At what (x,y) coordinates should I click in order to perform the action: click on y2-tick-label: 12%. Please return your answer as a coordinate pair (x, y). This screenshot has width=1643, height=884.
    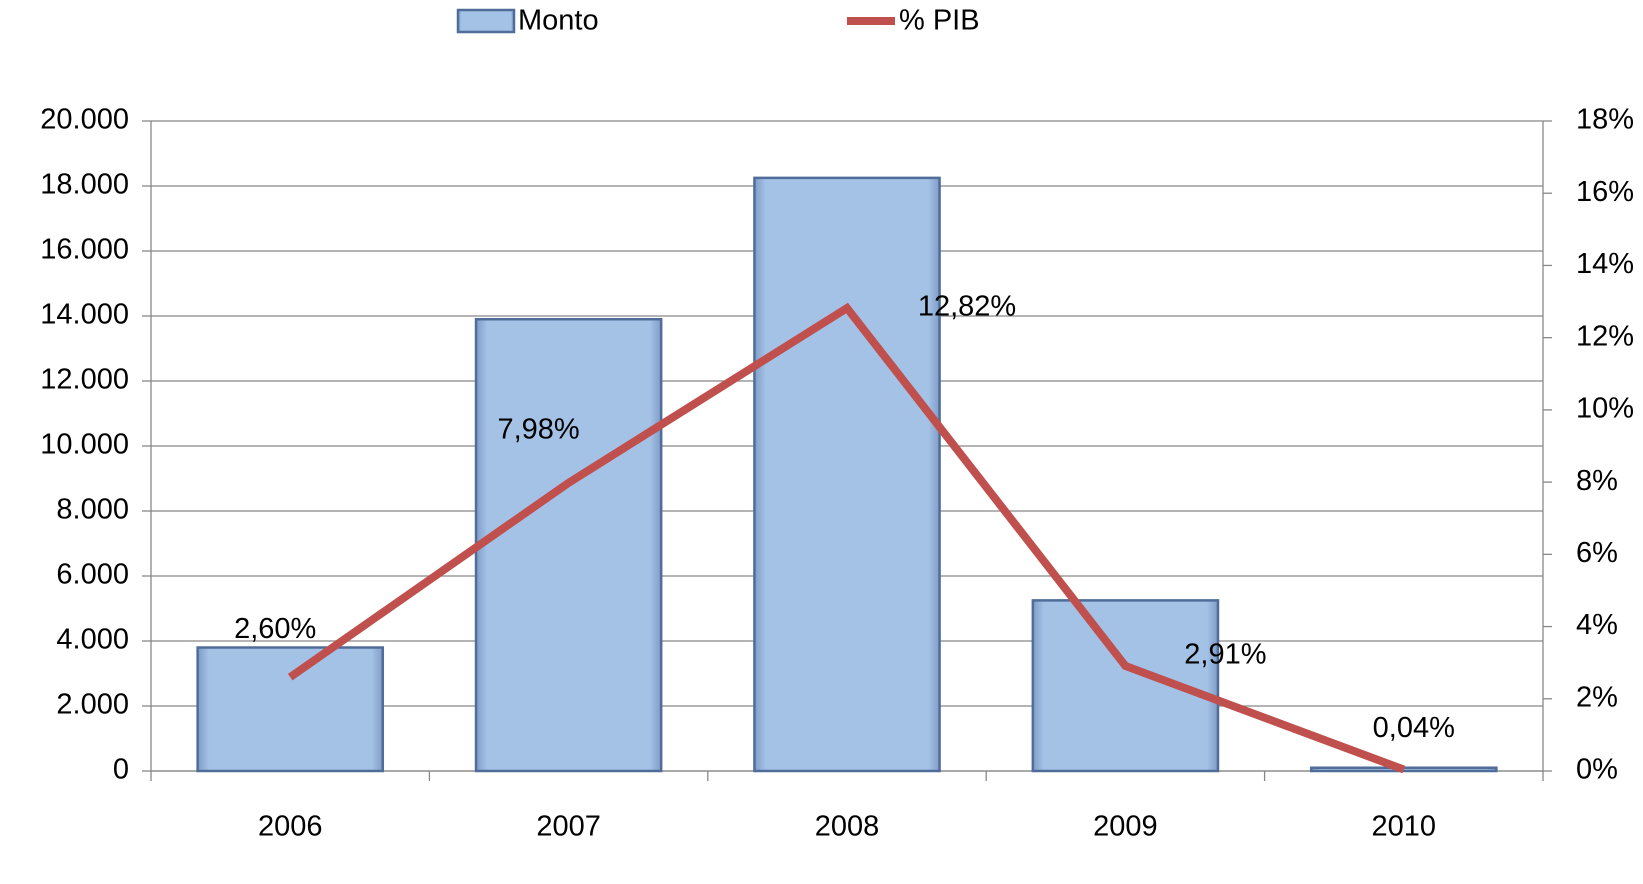
    Looking at the image, I should click on (1605, 336).